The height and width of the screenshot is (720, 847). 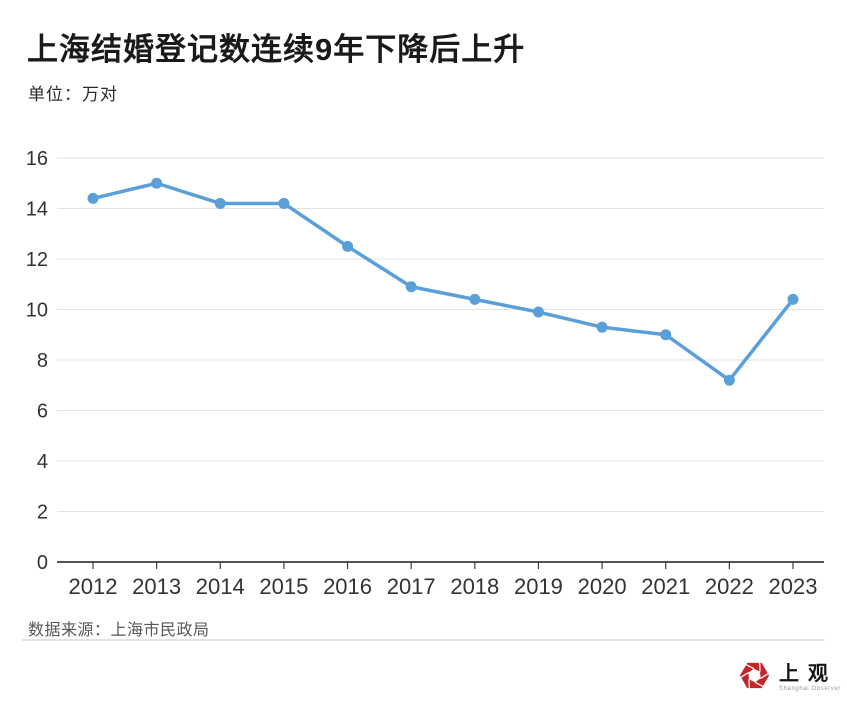 I want to click on data-point-2022, so click(x=729, y=380).